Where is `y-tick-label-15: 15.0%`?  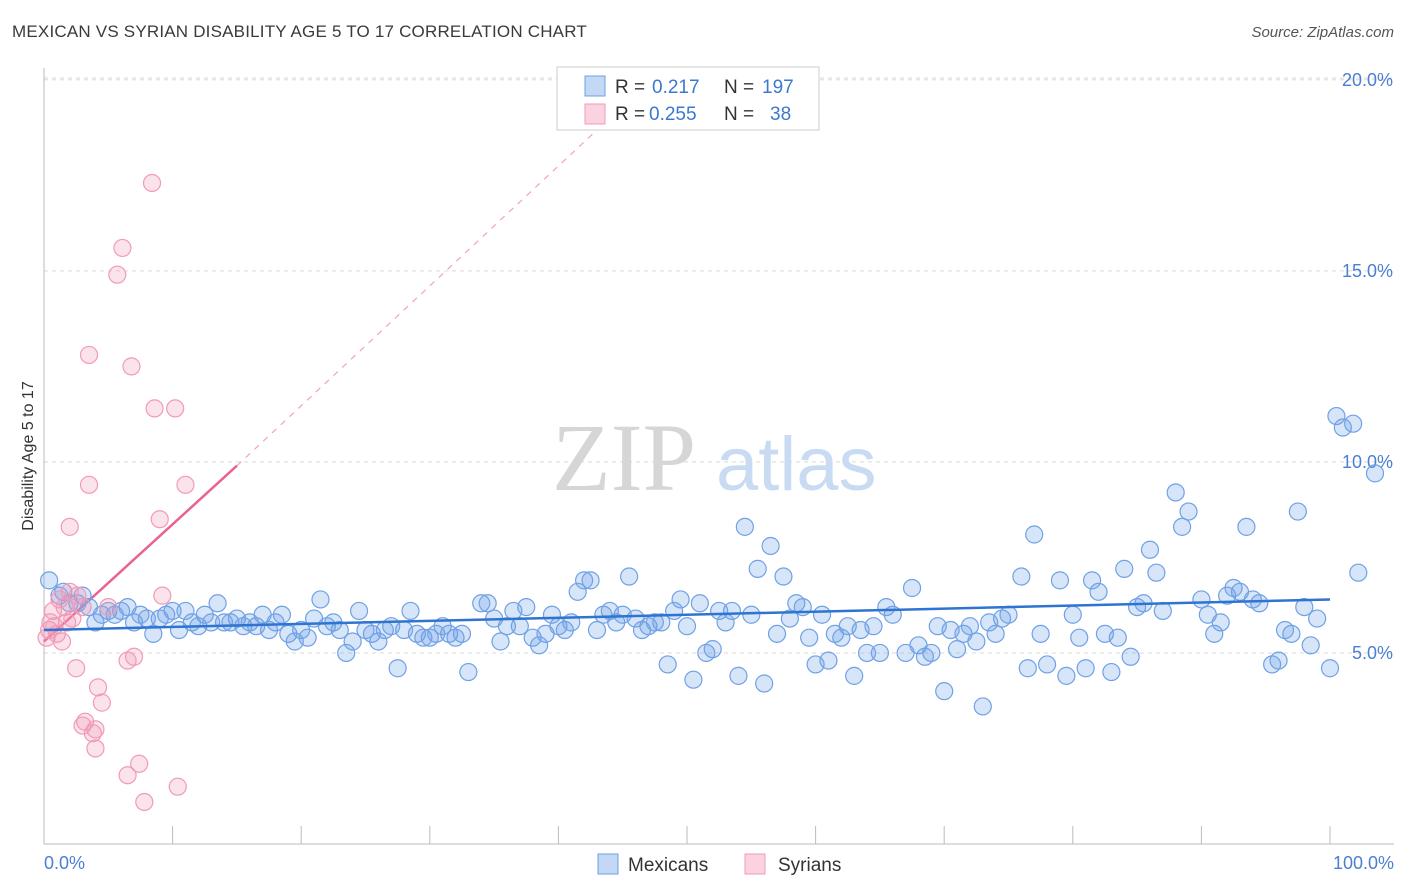 y-tick-label-15: 15.0% is located at coordinates (1367, 271).